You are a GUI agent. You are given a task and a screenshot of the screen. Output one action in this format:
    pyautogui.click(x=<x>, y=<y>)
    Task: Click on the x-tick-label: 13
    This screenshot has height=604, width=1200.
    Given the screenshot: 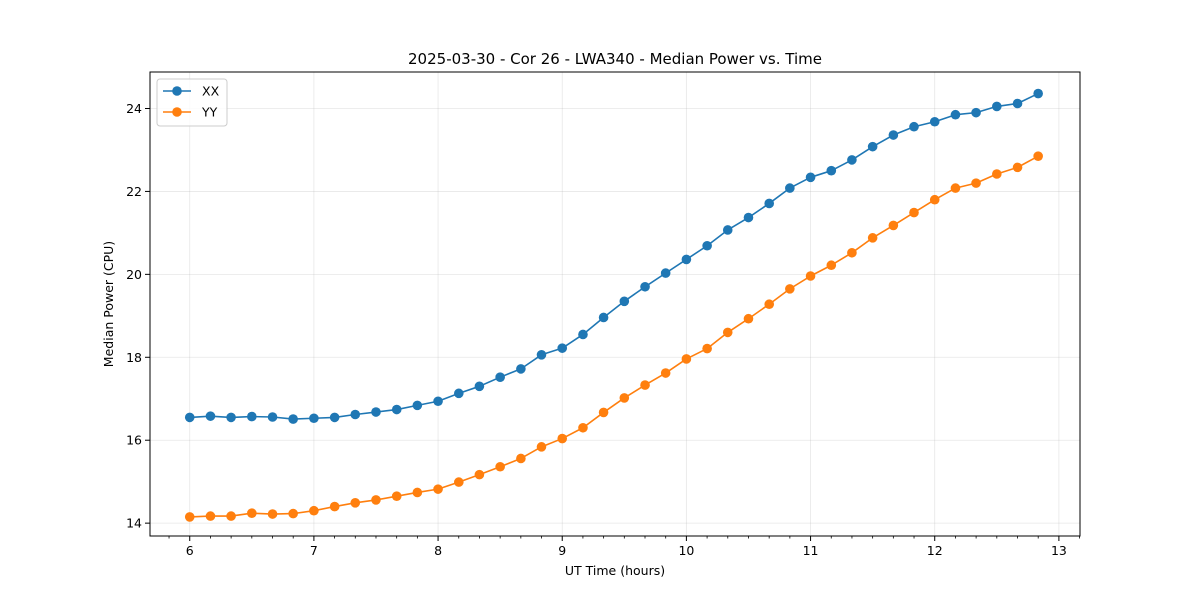 What is the action you would take?
    pyautogui.click(x=1059, y=550)
    